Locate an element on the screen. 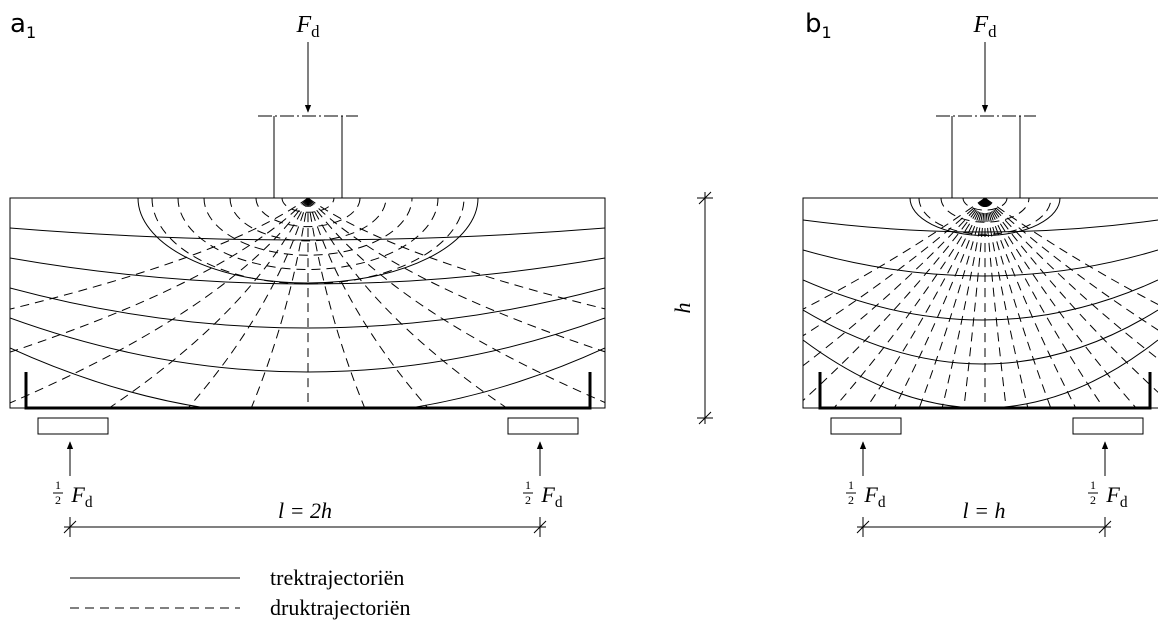 The height and width of the screenshot is (629, 1158). tension-arc is located at coordinates (308, 241).